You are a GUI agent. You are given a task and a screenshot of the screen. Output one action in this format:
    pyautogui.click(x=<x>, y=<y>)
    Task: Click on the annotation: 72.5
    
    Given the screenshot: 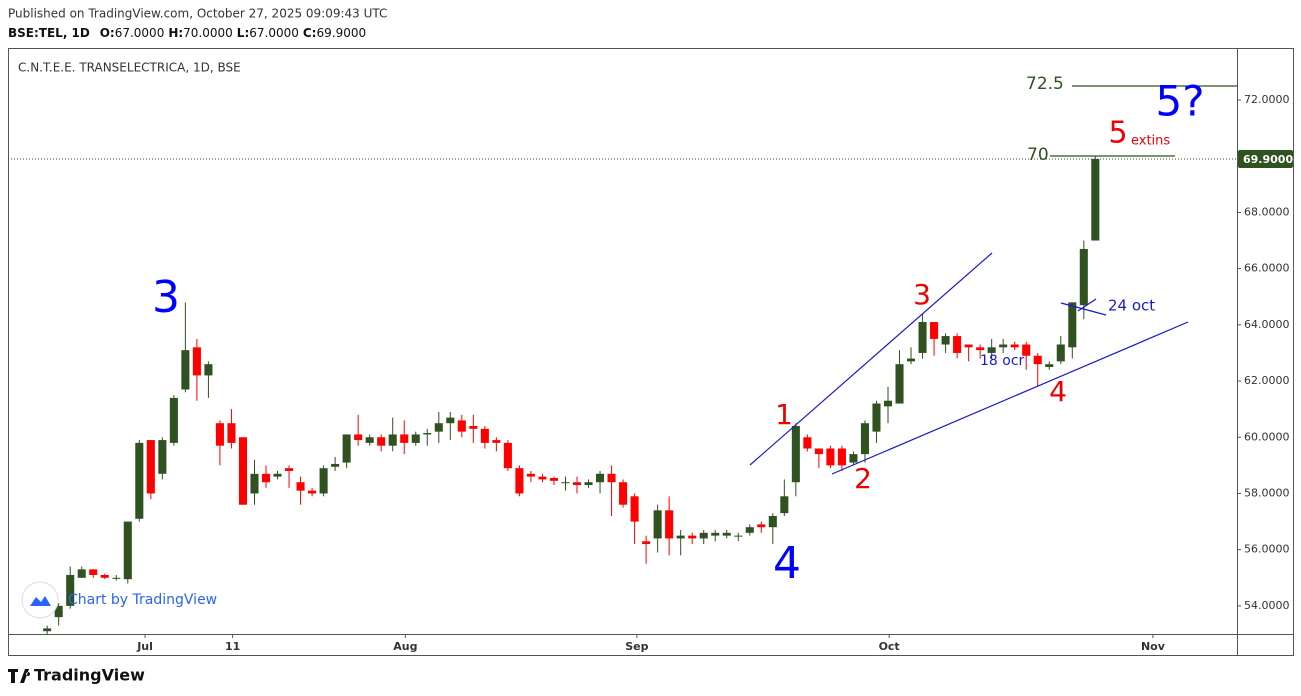 What is the action you would take?
    pyautogui.click(x=1045, y=84)
    